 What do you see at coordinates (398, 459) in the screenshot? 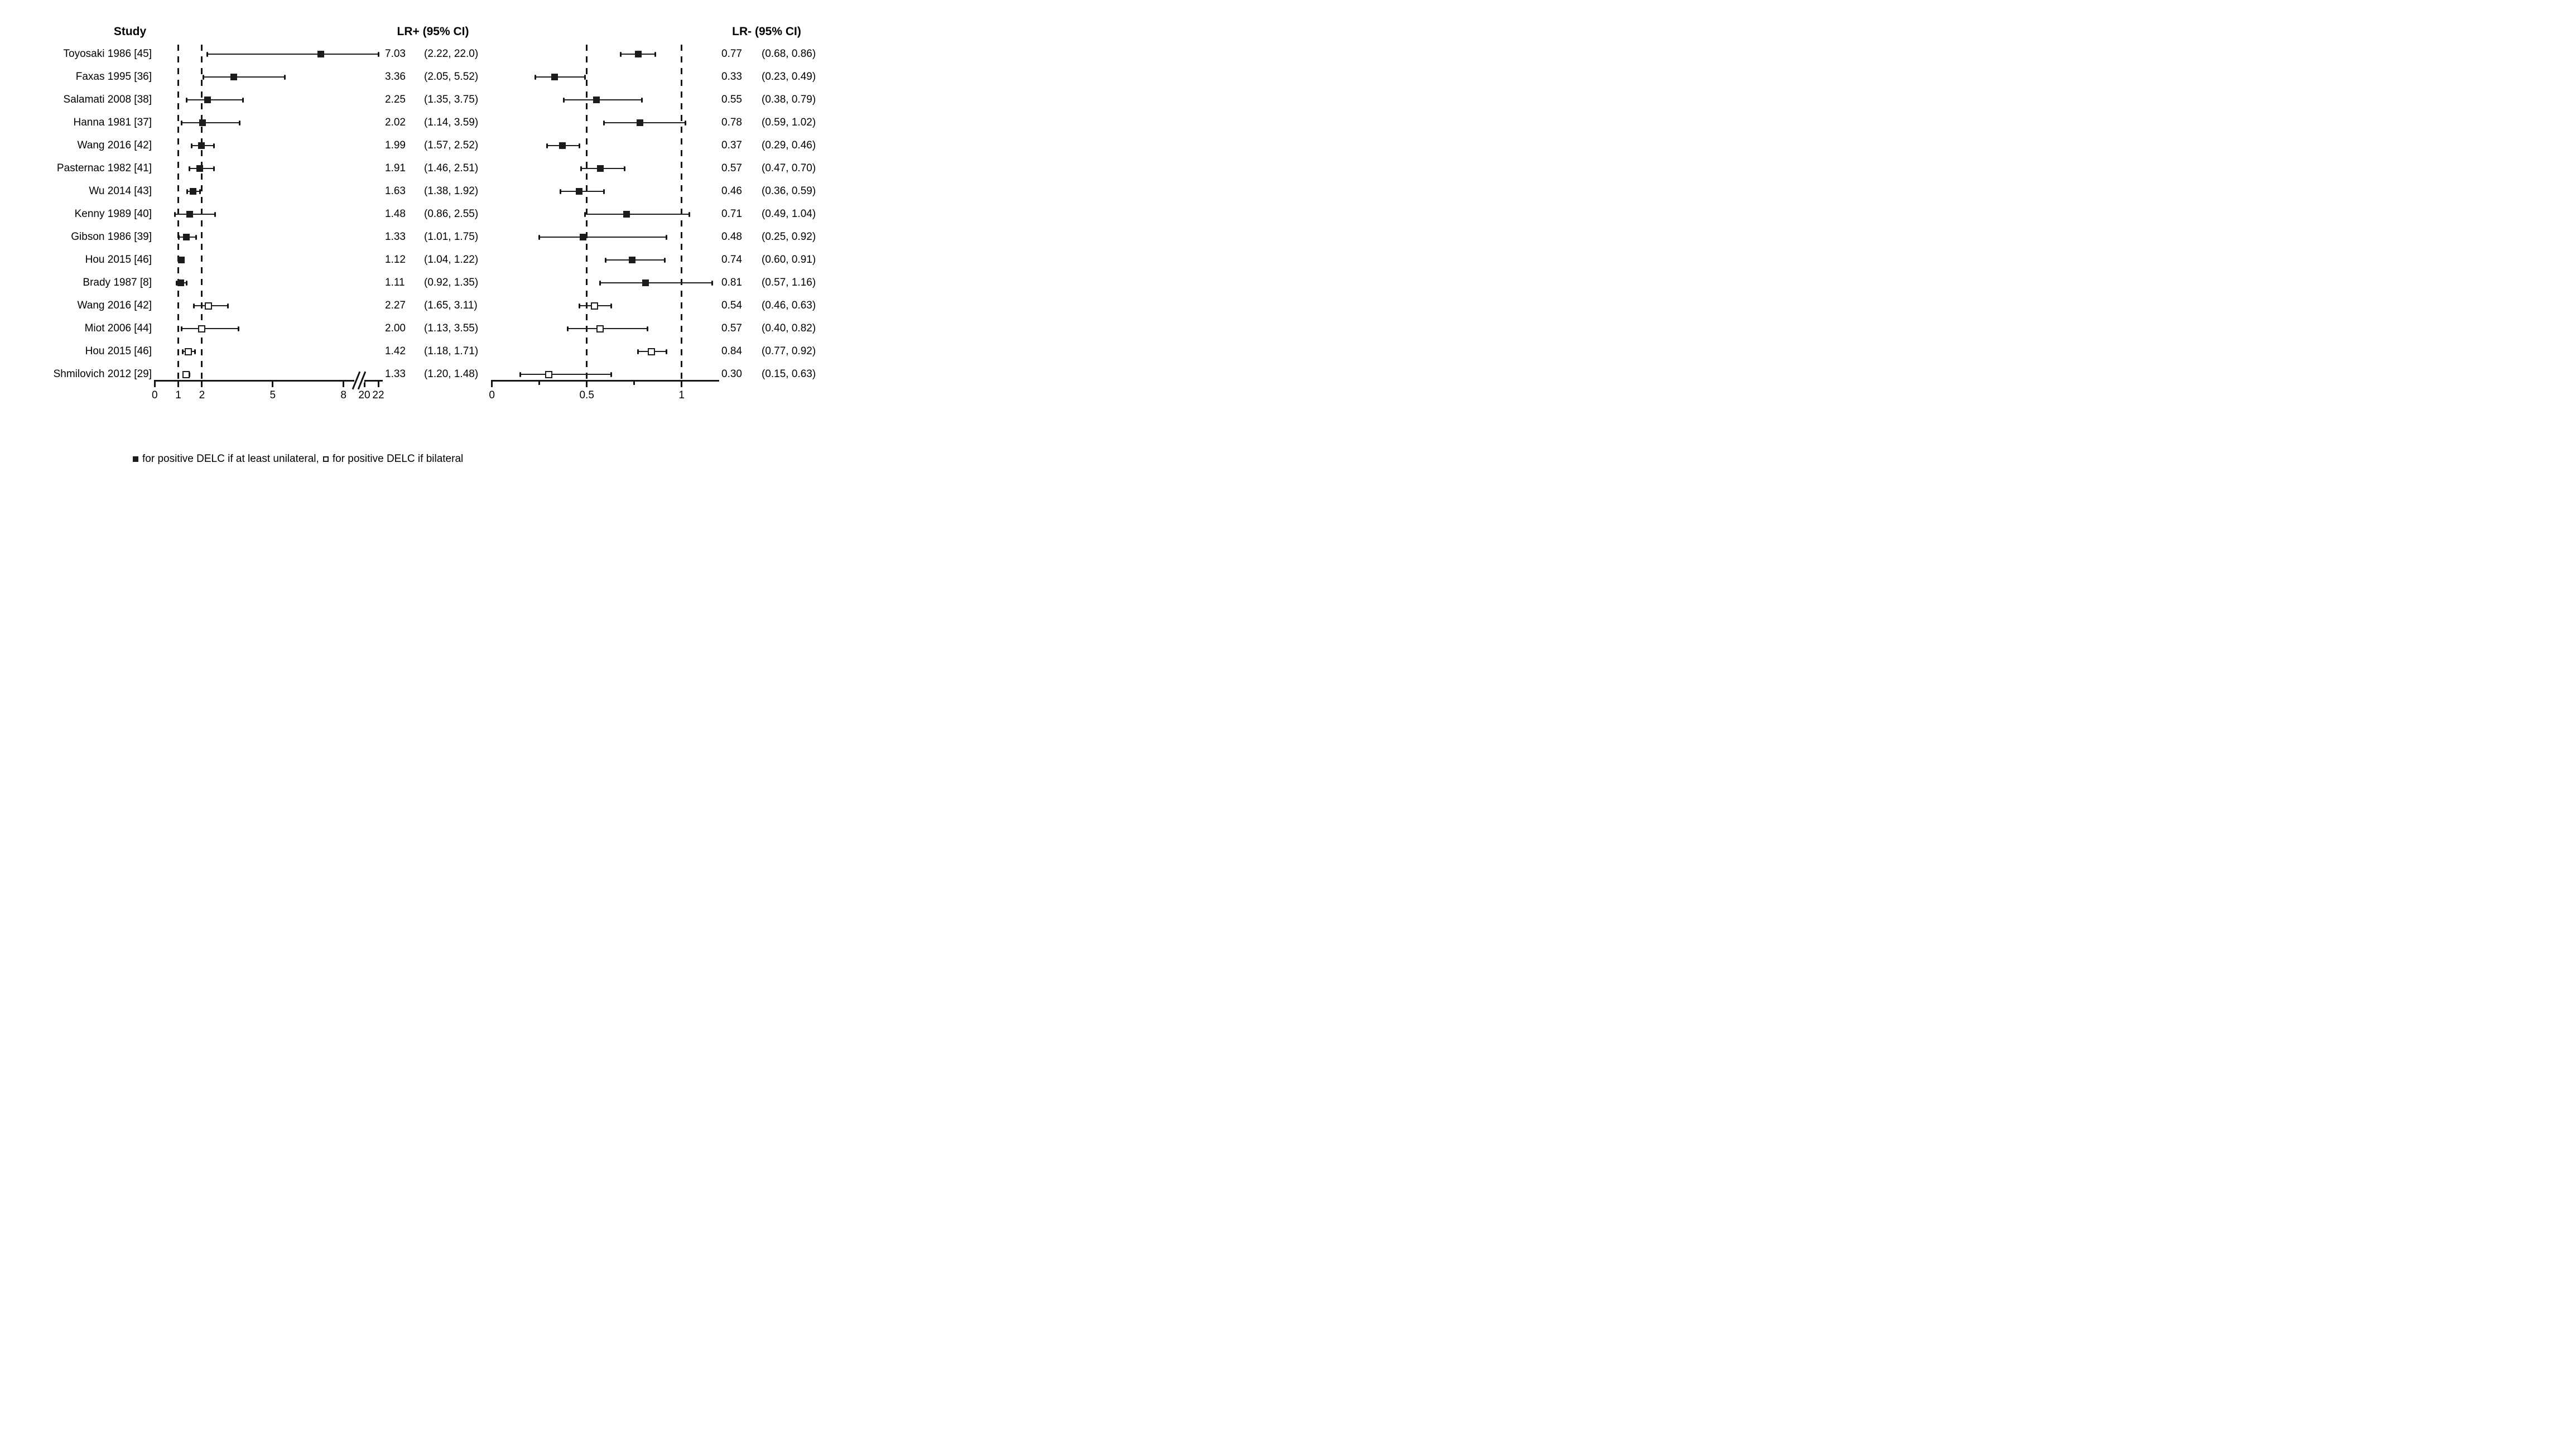
I see `legend-open-label: for positive DELC if bilateral` at bounding box center [398, 459].